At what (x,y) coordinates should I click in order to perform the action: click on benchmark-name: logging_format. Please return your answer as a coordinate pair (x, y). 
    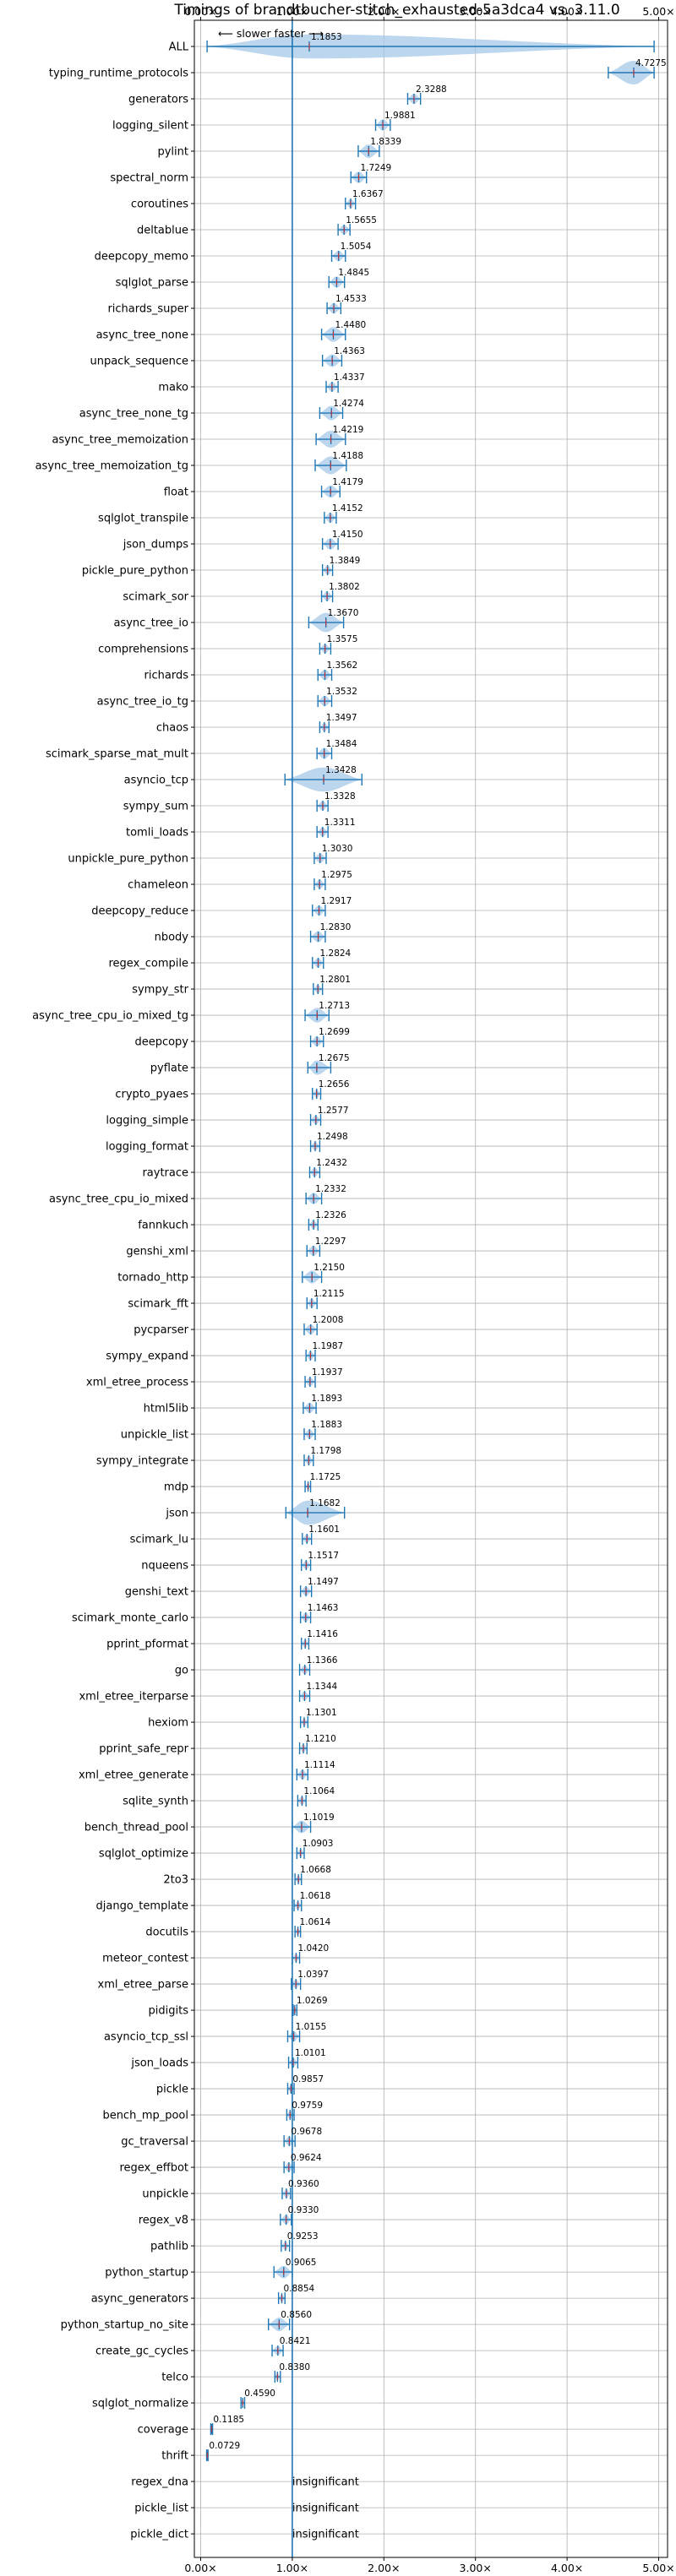
    Looking at the image, I should click on (147, 1147).